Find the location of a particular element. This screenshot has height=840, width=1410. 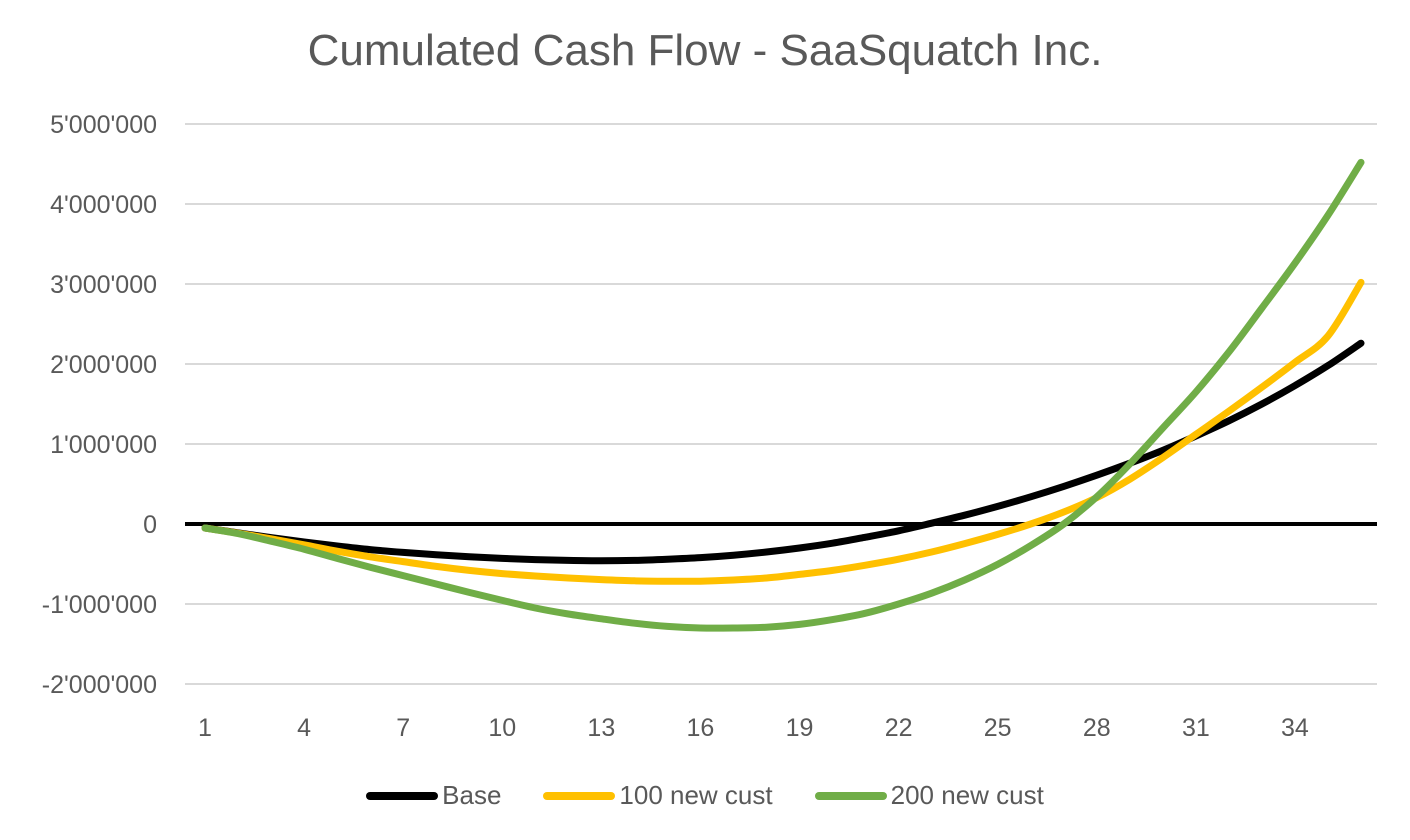

y-tick-label: 3'000'000 is located at coordinates (103, 285).